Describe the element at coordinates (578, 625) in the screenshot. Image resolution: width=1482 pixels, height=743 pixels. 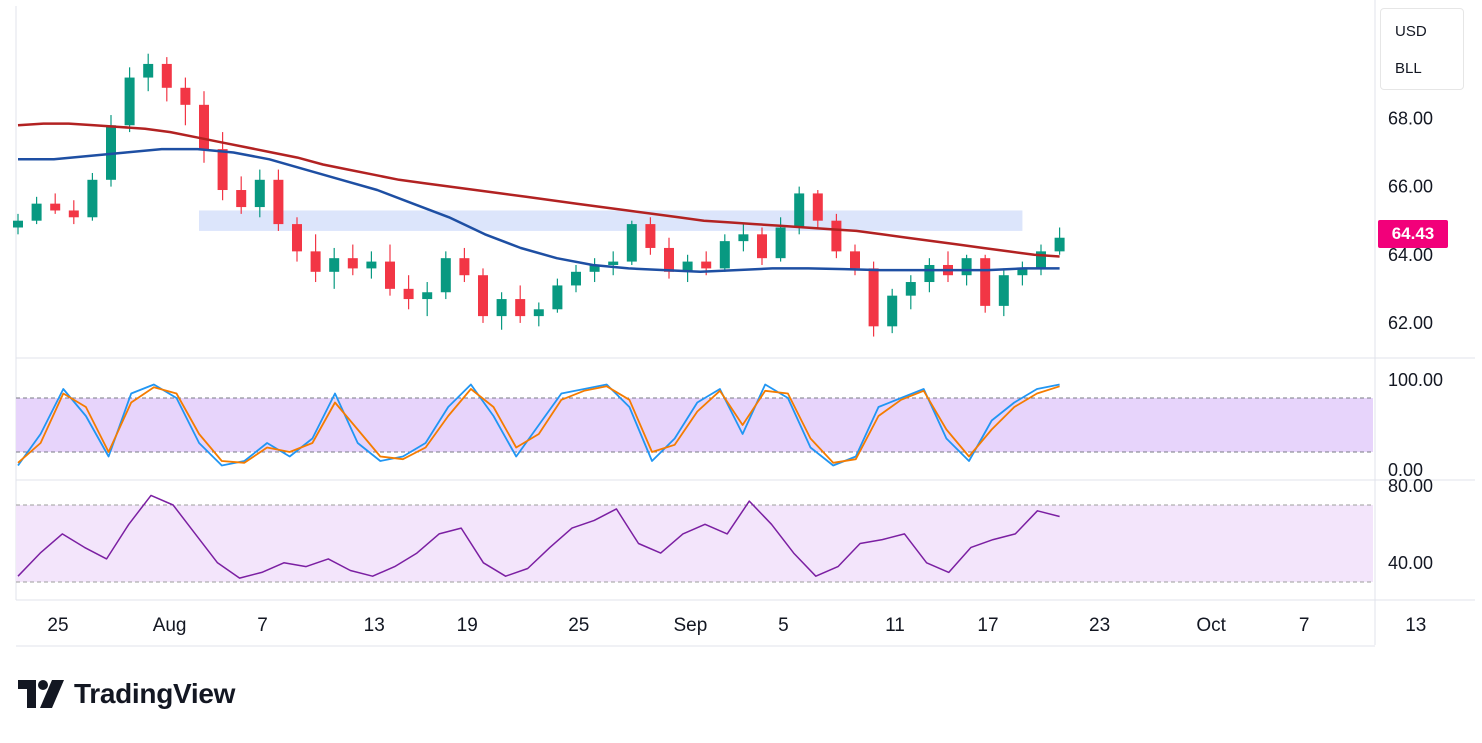
I see `time-tick-label: 25` at that location.